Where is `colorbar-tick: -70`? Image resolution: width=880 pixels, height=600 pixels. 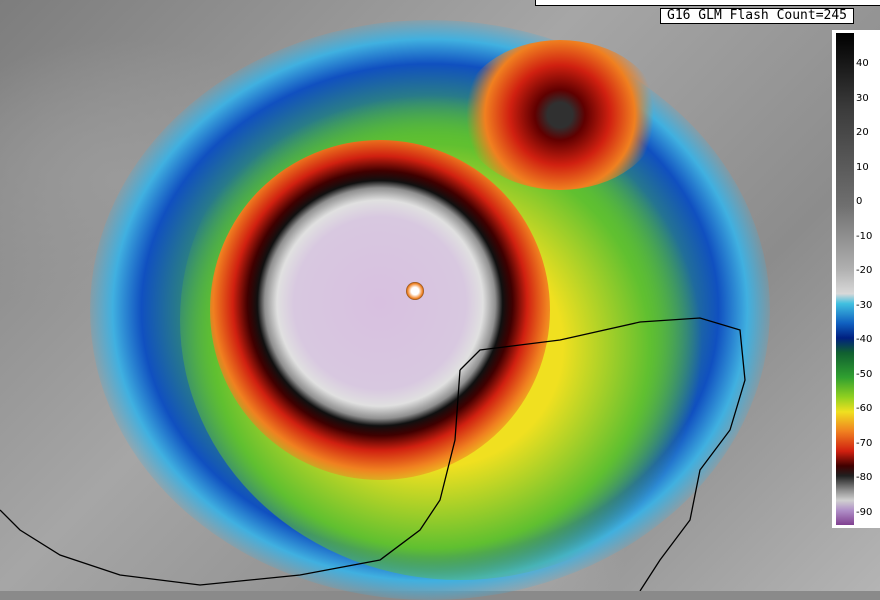
colorbar-tick: -70 is located at coordinates (864, 443).